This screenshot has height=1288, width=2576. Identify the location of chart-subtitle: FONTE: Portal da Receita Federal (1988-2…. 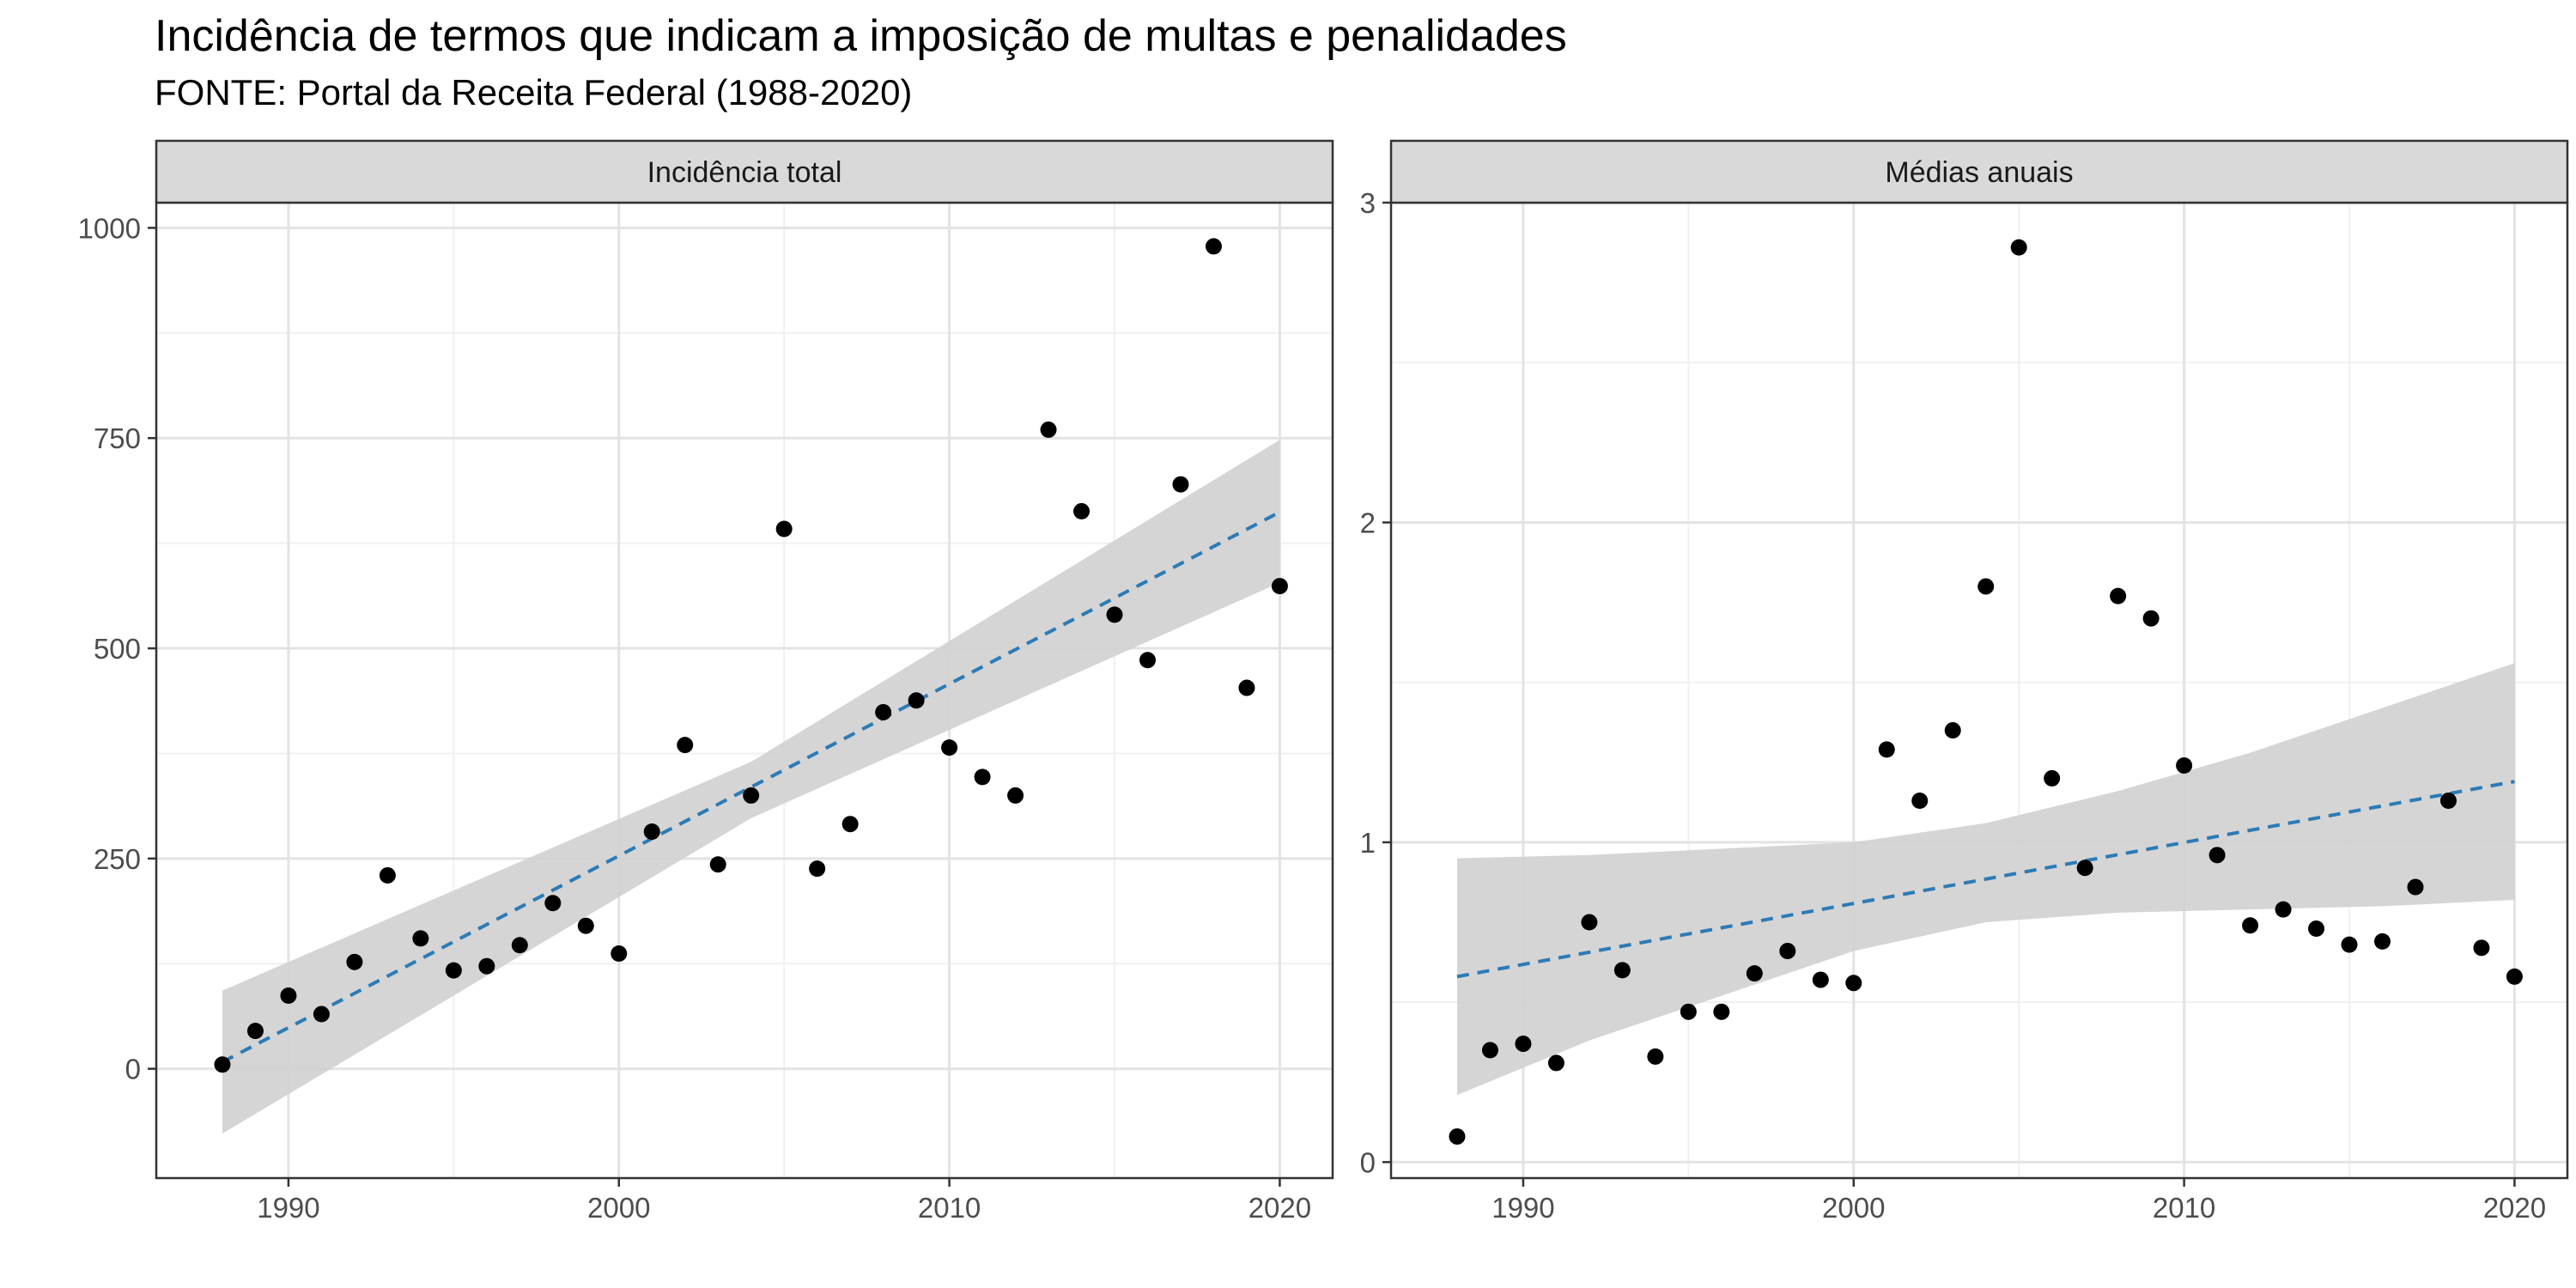
(534, 92).